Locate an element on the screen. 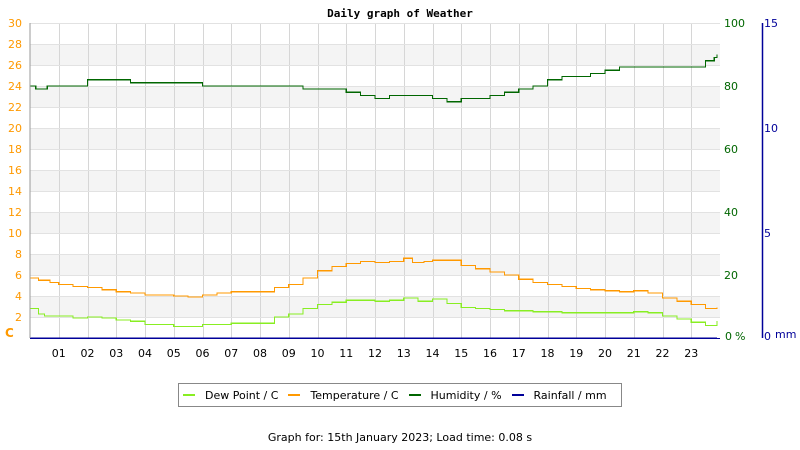 Image resolution: width=800 pixels, height=450 pixels. series-line-dew is located at coordinates (374, 312).